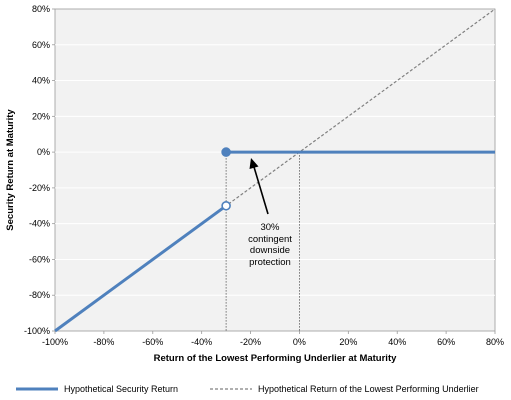 Image resolution: width=511 pixels, height=400 pixels. Describe the element at coordinates (270, 213) in the screenshot. I see `annotation: 30% contingent downside protection` at that location.